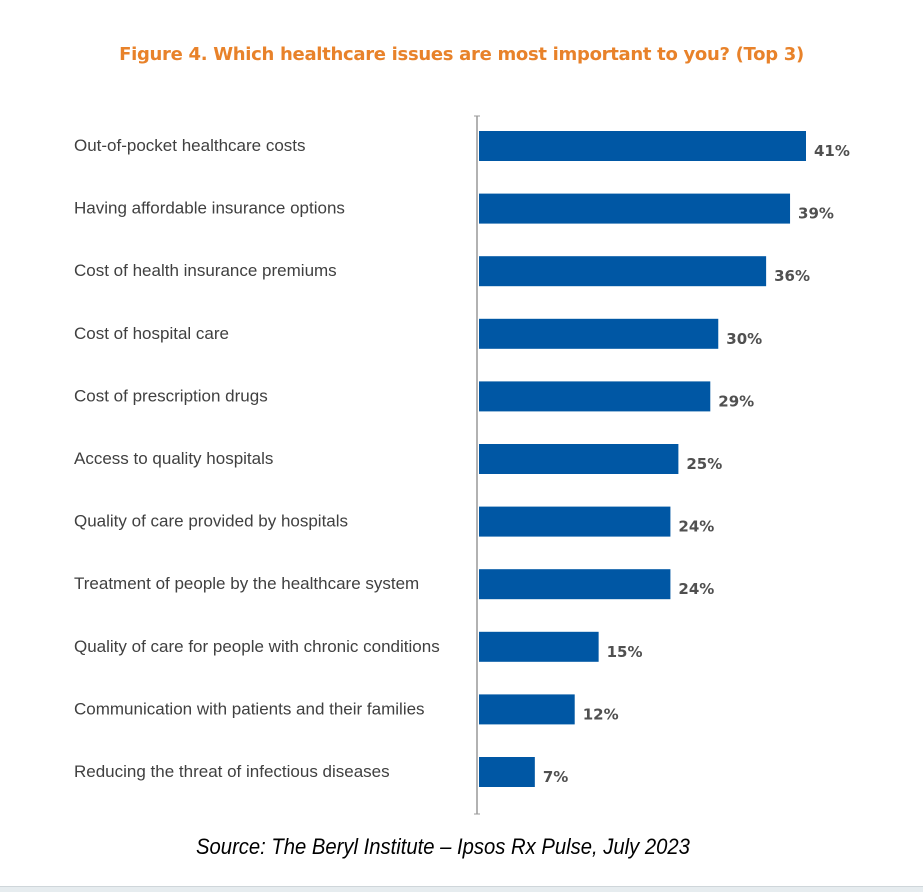  What do you see at coordinates (625, 652) in the screenshot?
I see `data-label: 15%` at bounding box center [625, 652].